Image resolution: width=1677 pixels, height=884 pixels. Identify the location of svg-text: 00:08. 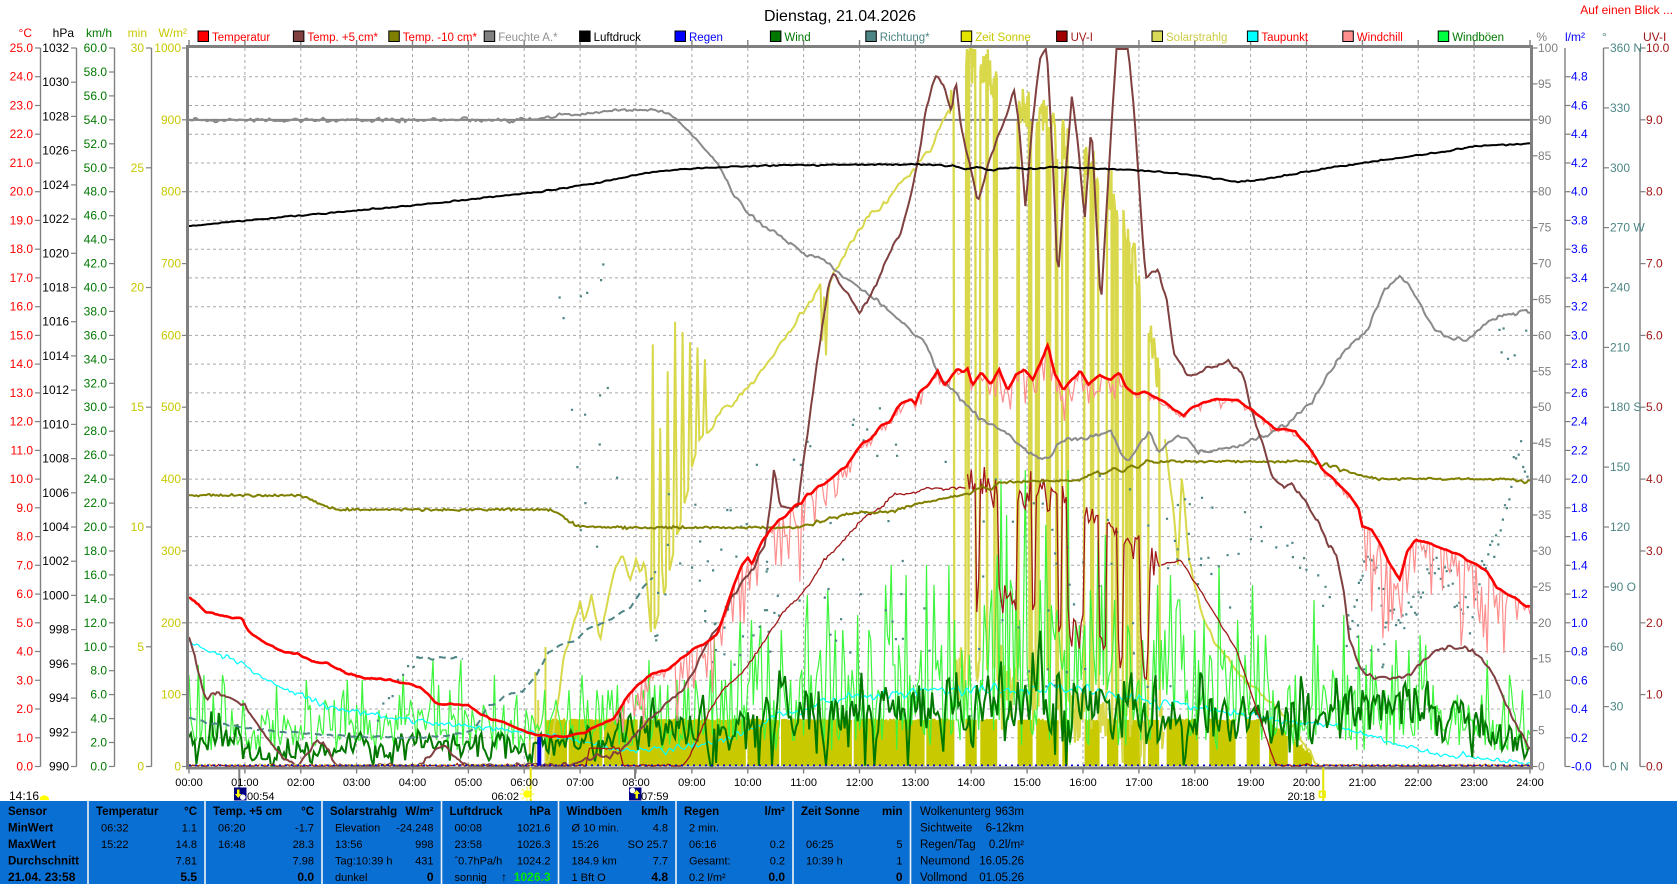
(469, 829).